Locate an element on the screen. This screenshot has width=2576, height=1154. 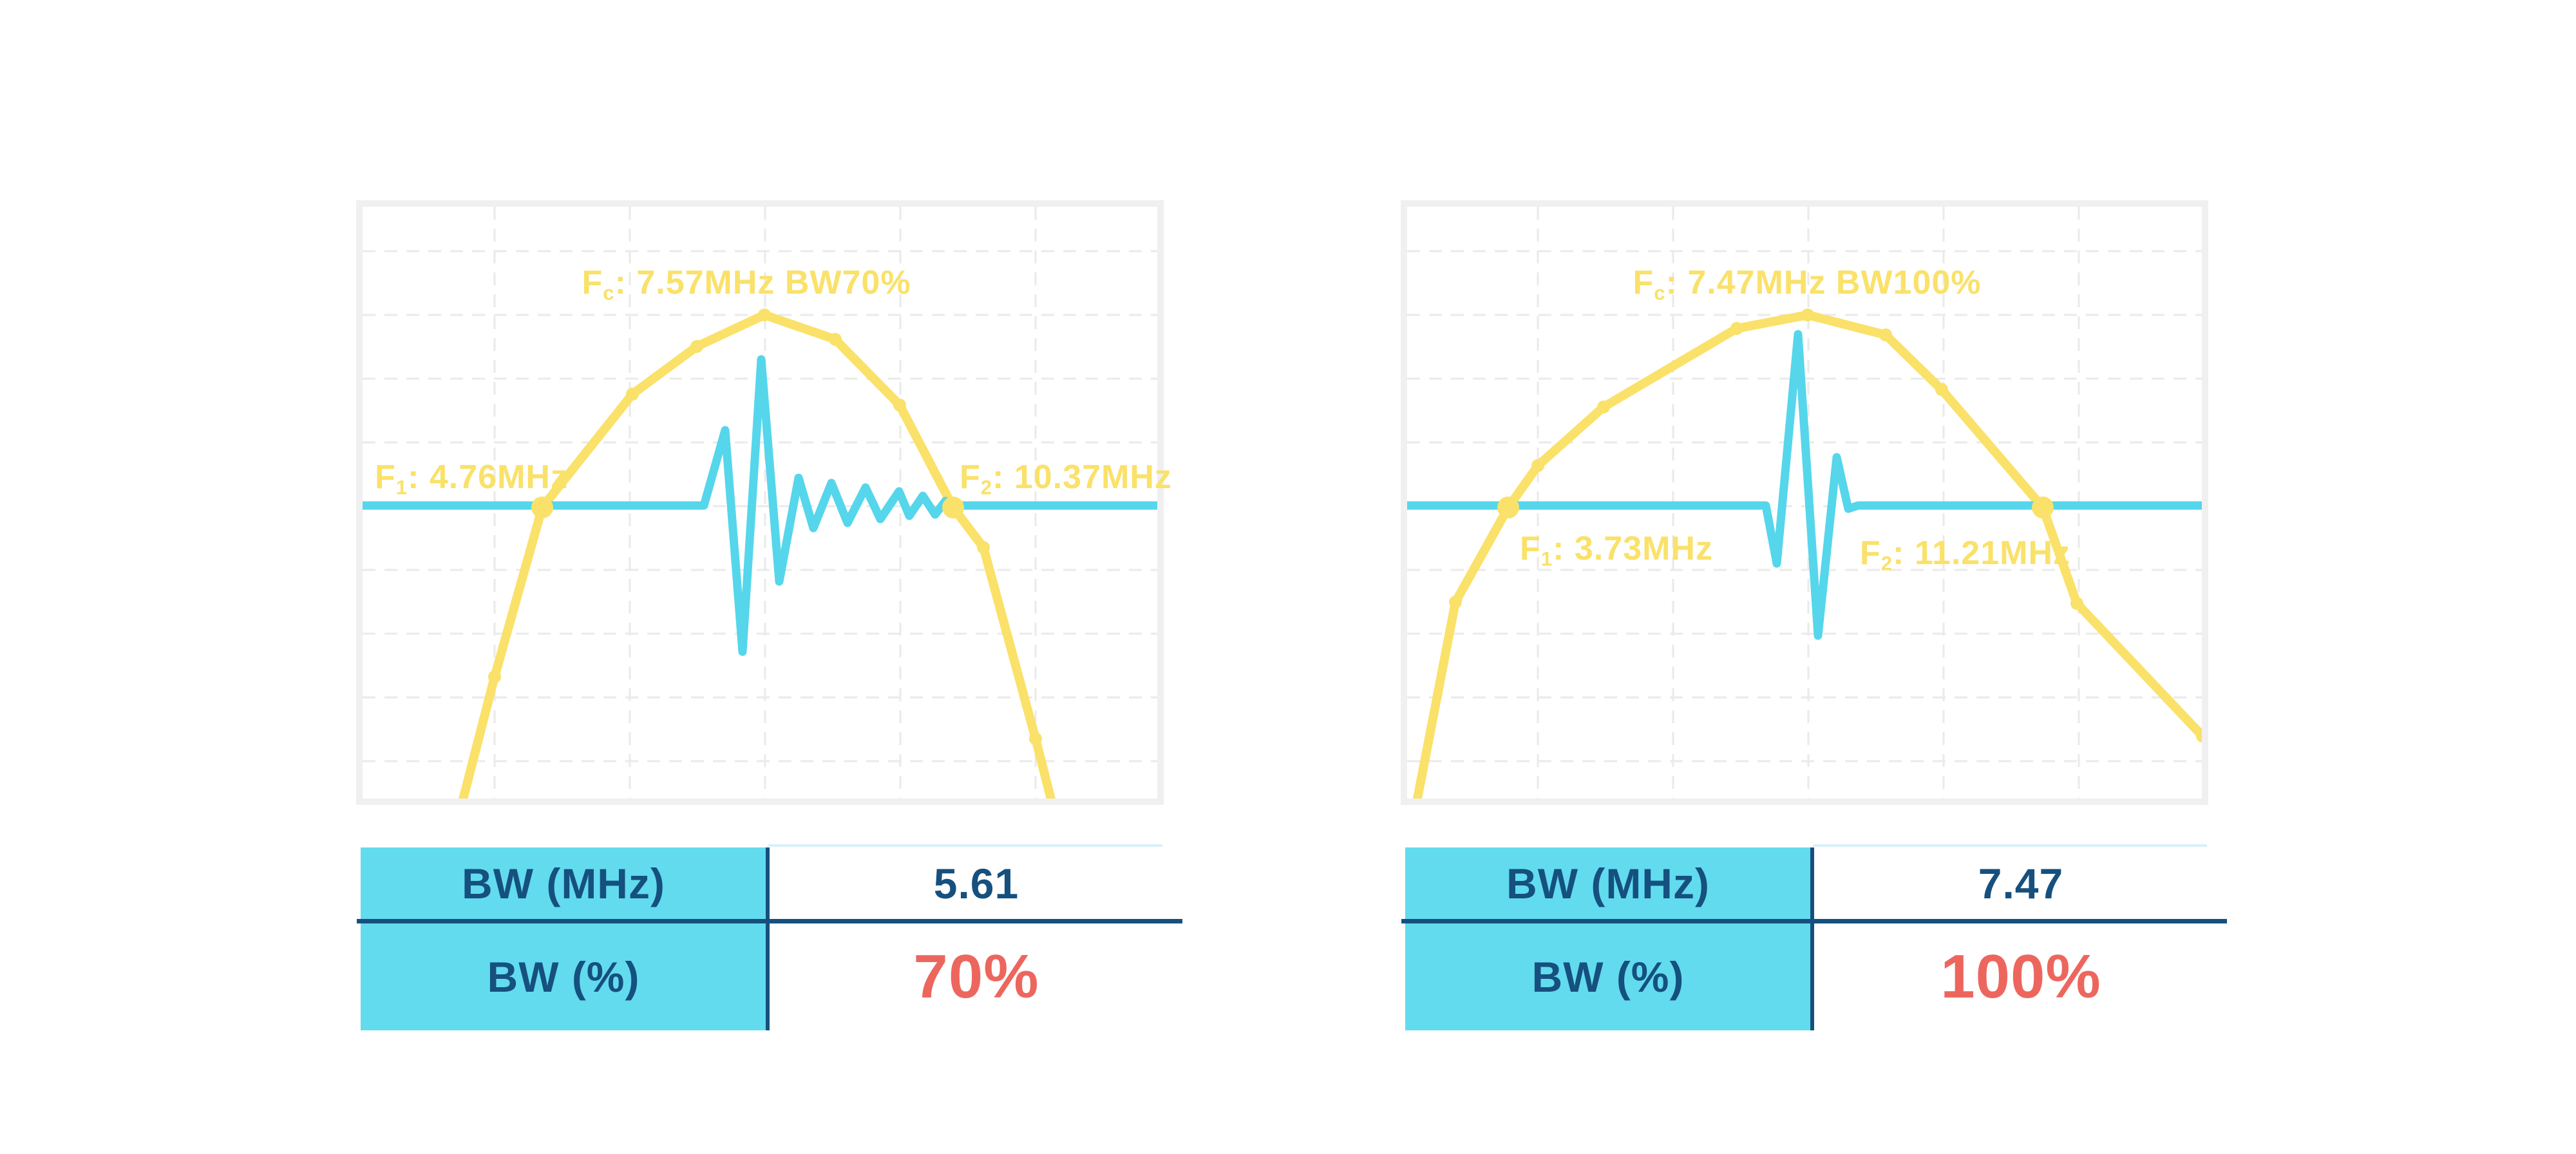
bw-mhz-value: 7.47 is located at coordinates (2021, 884).